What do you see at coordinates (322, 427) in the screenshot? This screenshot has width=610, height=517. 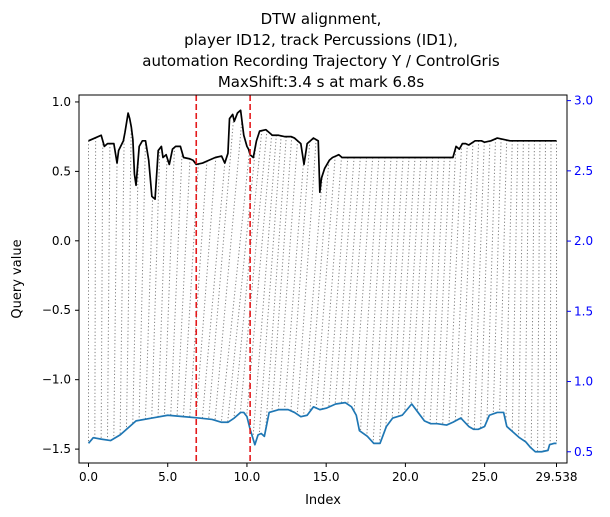 I see `reference-series-line` at bounding box center [322, 427].